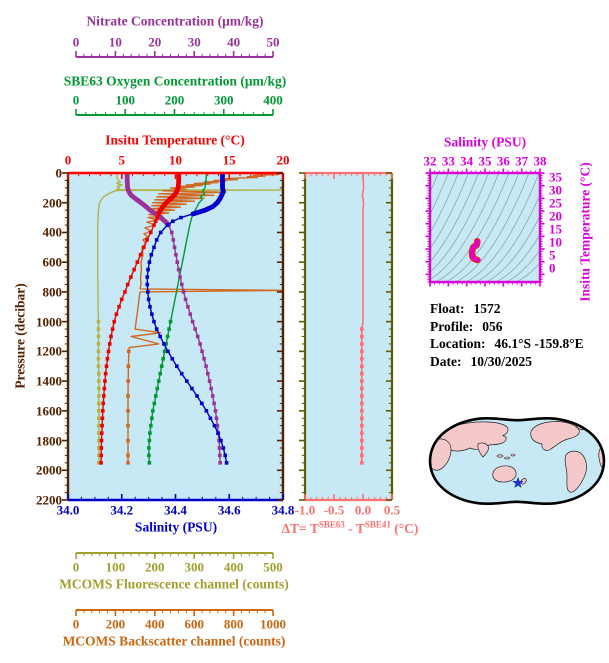 Image resolution: width=609 pixels, height=663 pixels. What do you see at coordinates (501, 361) in the screenshot?
I see `date-value: 10/30/2025` at bounding box center [501, 361].